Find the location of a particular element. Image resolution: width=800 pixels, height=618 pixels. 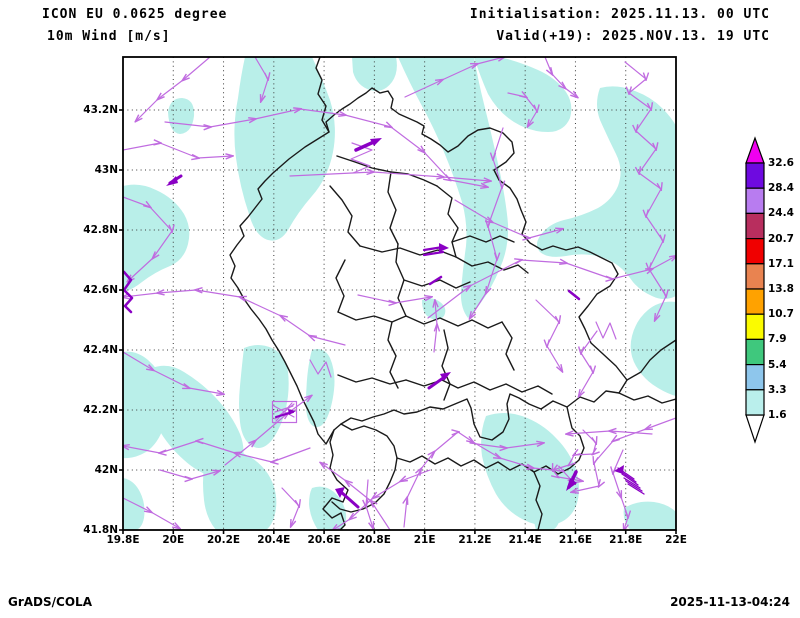

colorbar-level-label: 24.4 is located at coordinates (781, 213).